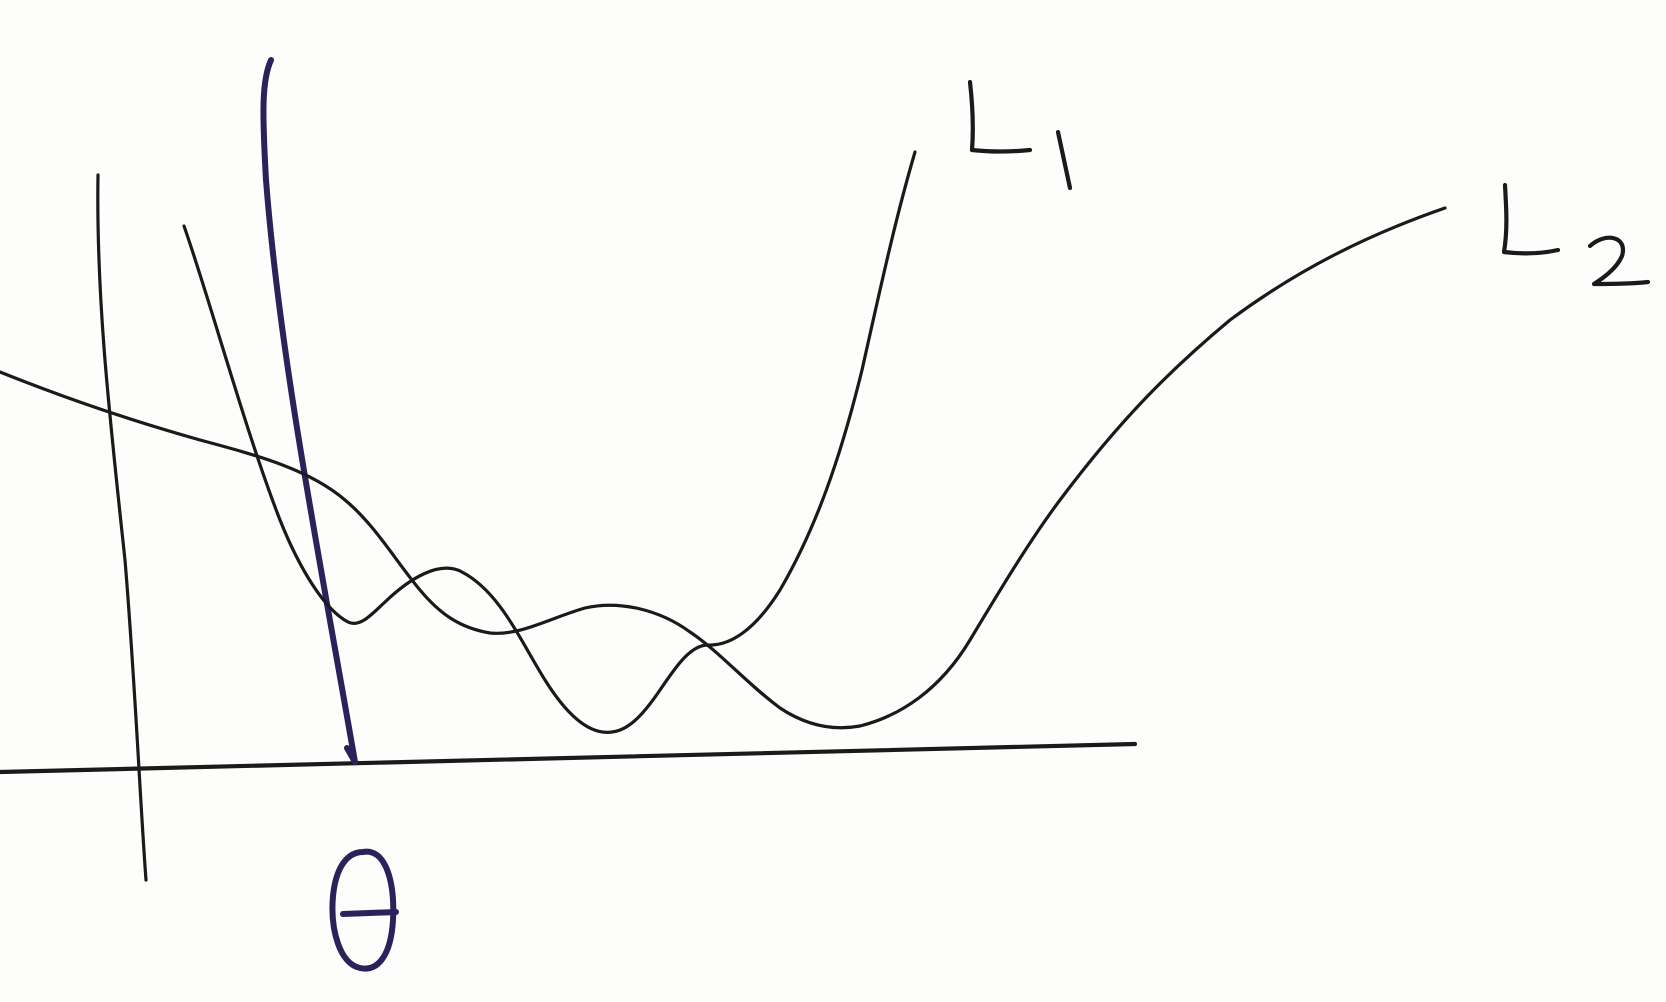 This screenshot has width=1666, height=1002. What do you see at coordinates (1576, 234) in the screenshot?
I see `curve-l2-label: L2` at bounding box center [1576, 234].